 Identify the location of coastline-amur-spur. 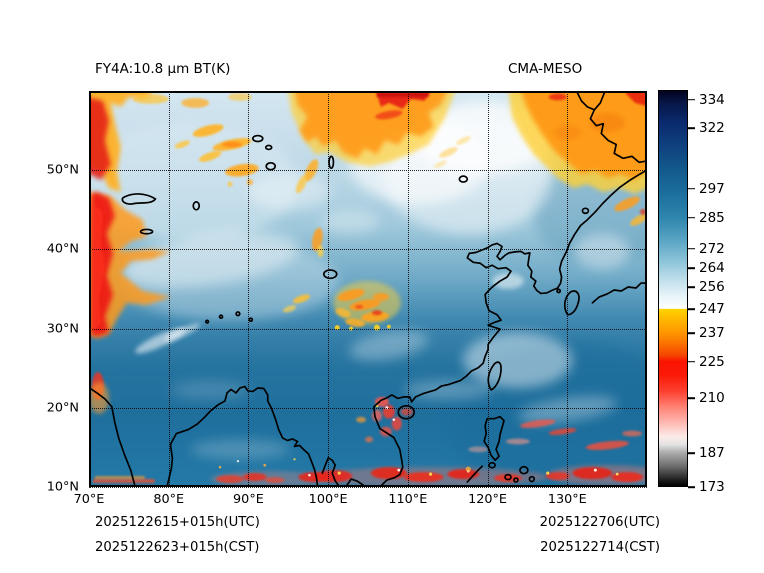
(599, 102).